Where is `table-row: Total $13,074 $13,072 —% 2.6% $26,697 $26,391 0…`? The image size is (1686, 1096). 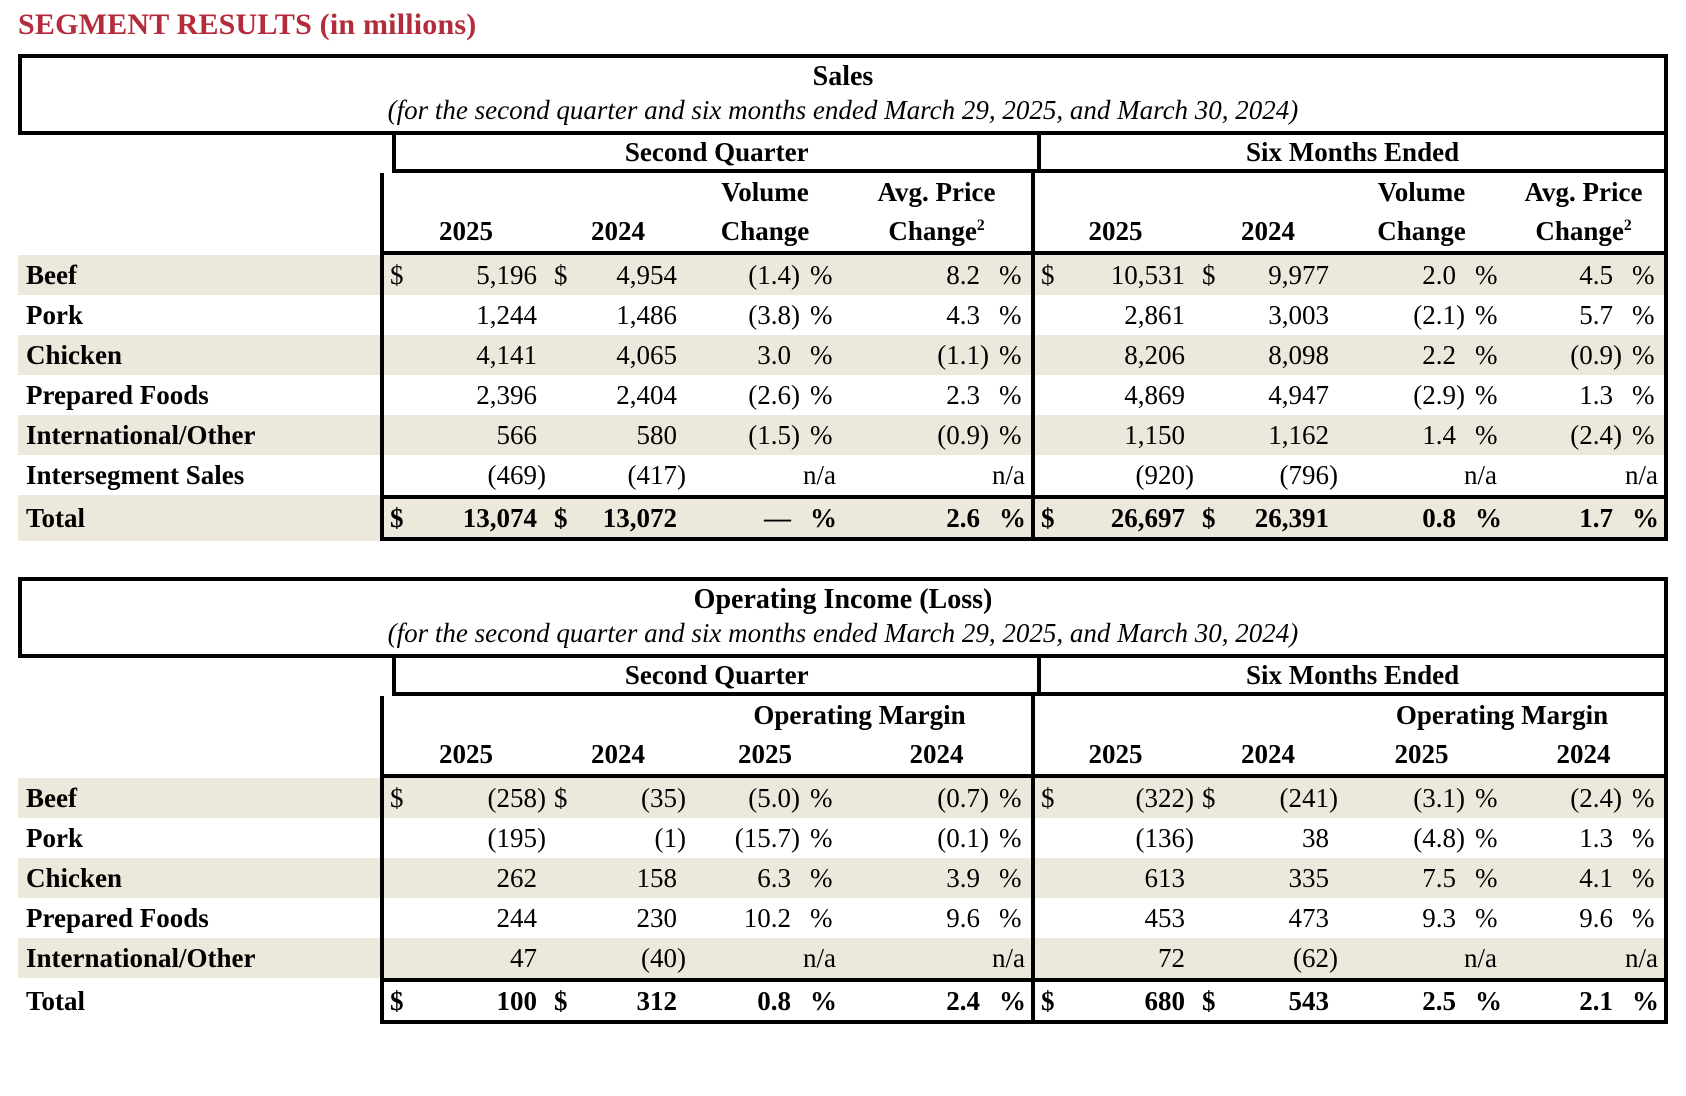 table-row: Total $13,074 $13,072 —% 2.6% $26,697 $26,391 0… is located at coordinates (843, 518).